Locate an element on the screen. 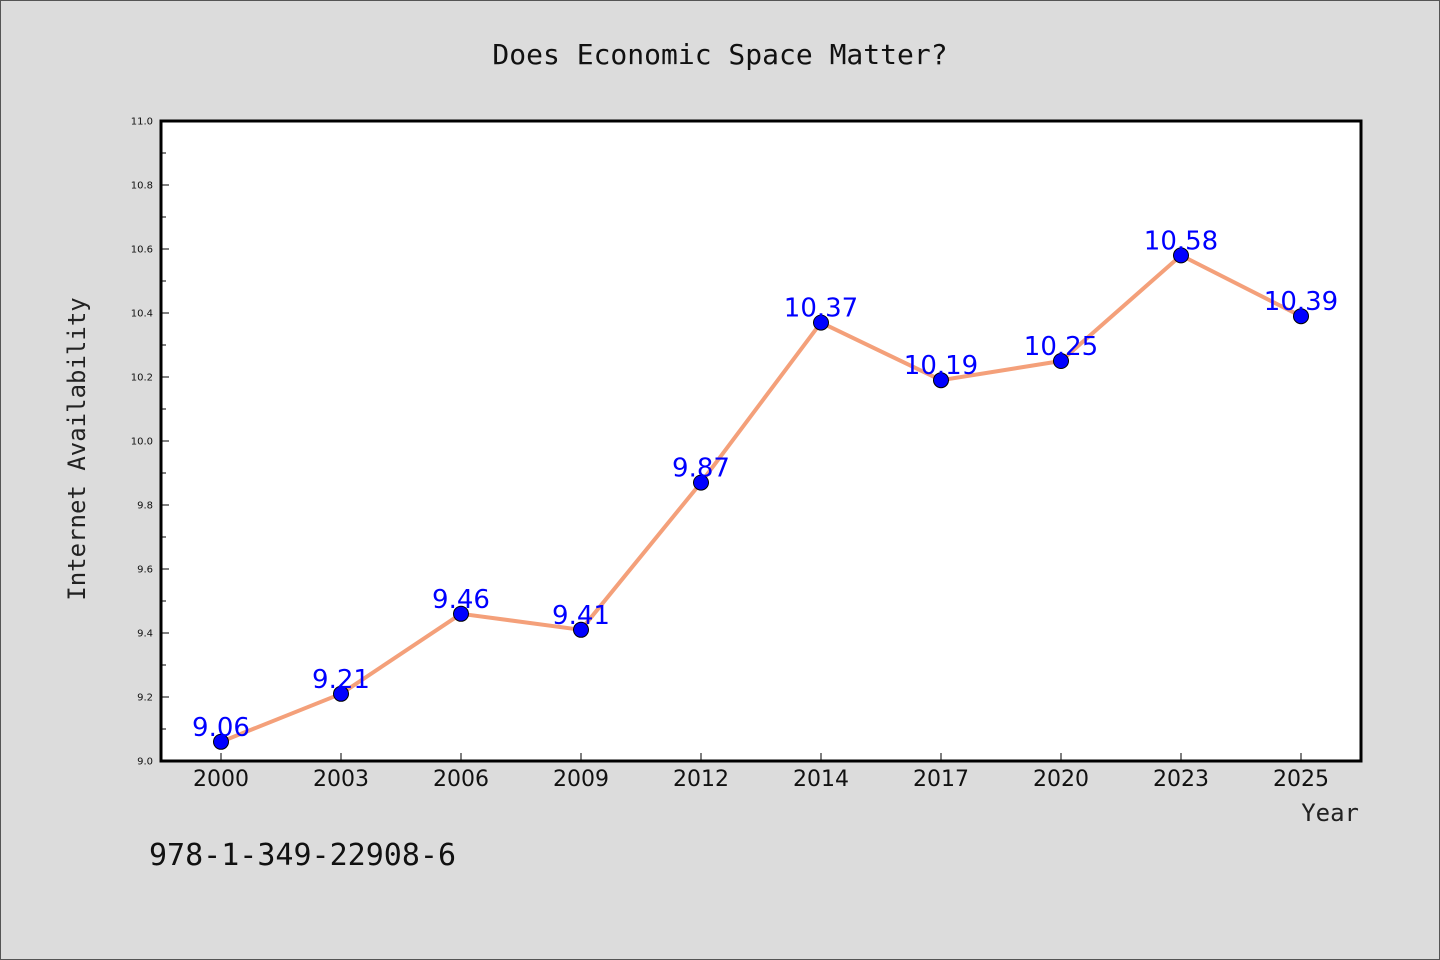  x-tick-label: 2009 is located at coordinates (581, 779).